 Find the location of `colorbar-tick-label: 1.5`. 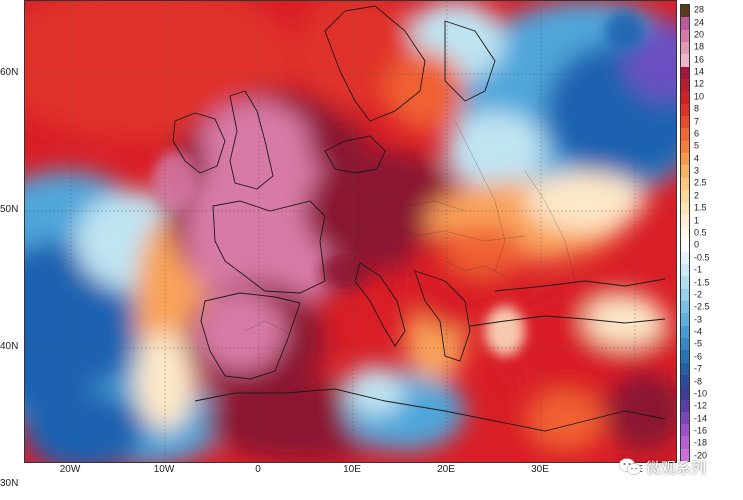

colorbar-tick-label: 1.5 is located at coordinates (700, 207).